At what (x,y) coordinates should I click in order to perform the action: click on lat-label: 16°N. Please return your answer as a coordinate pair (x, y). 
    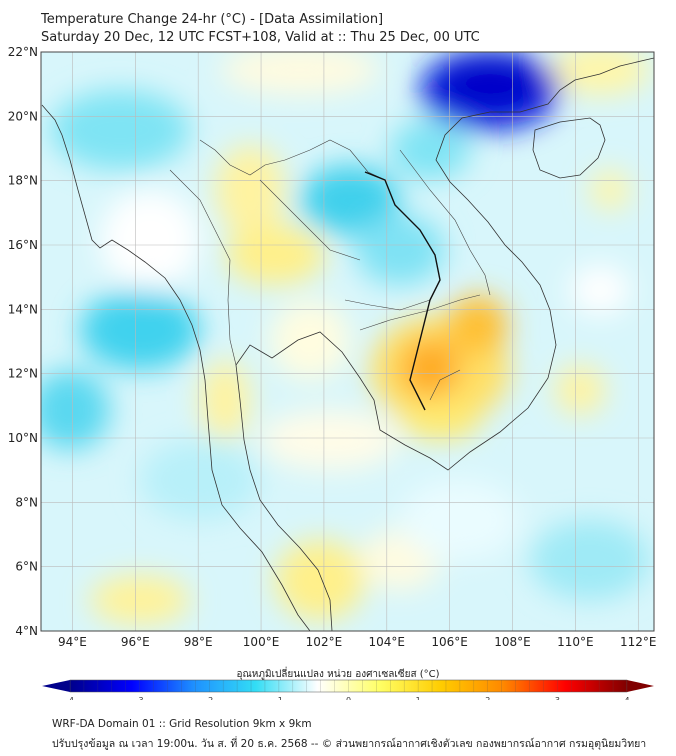
    Looking at the image, I should click on (23, 245).